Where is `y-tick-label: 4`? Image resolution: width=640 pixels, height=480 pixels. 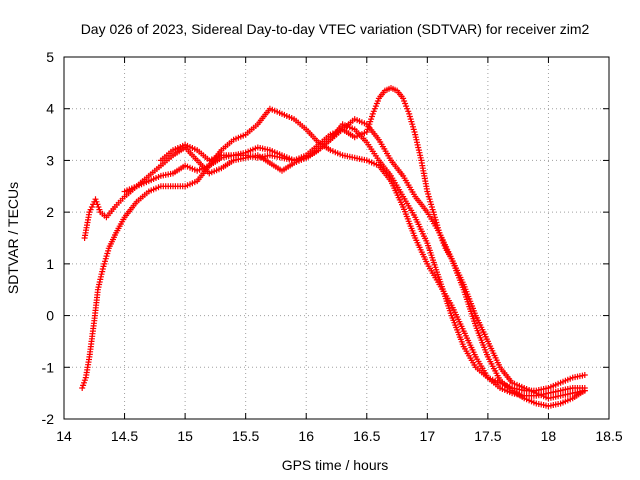
y-tick-label: 4 is located at coordinates (50, 109).